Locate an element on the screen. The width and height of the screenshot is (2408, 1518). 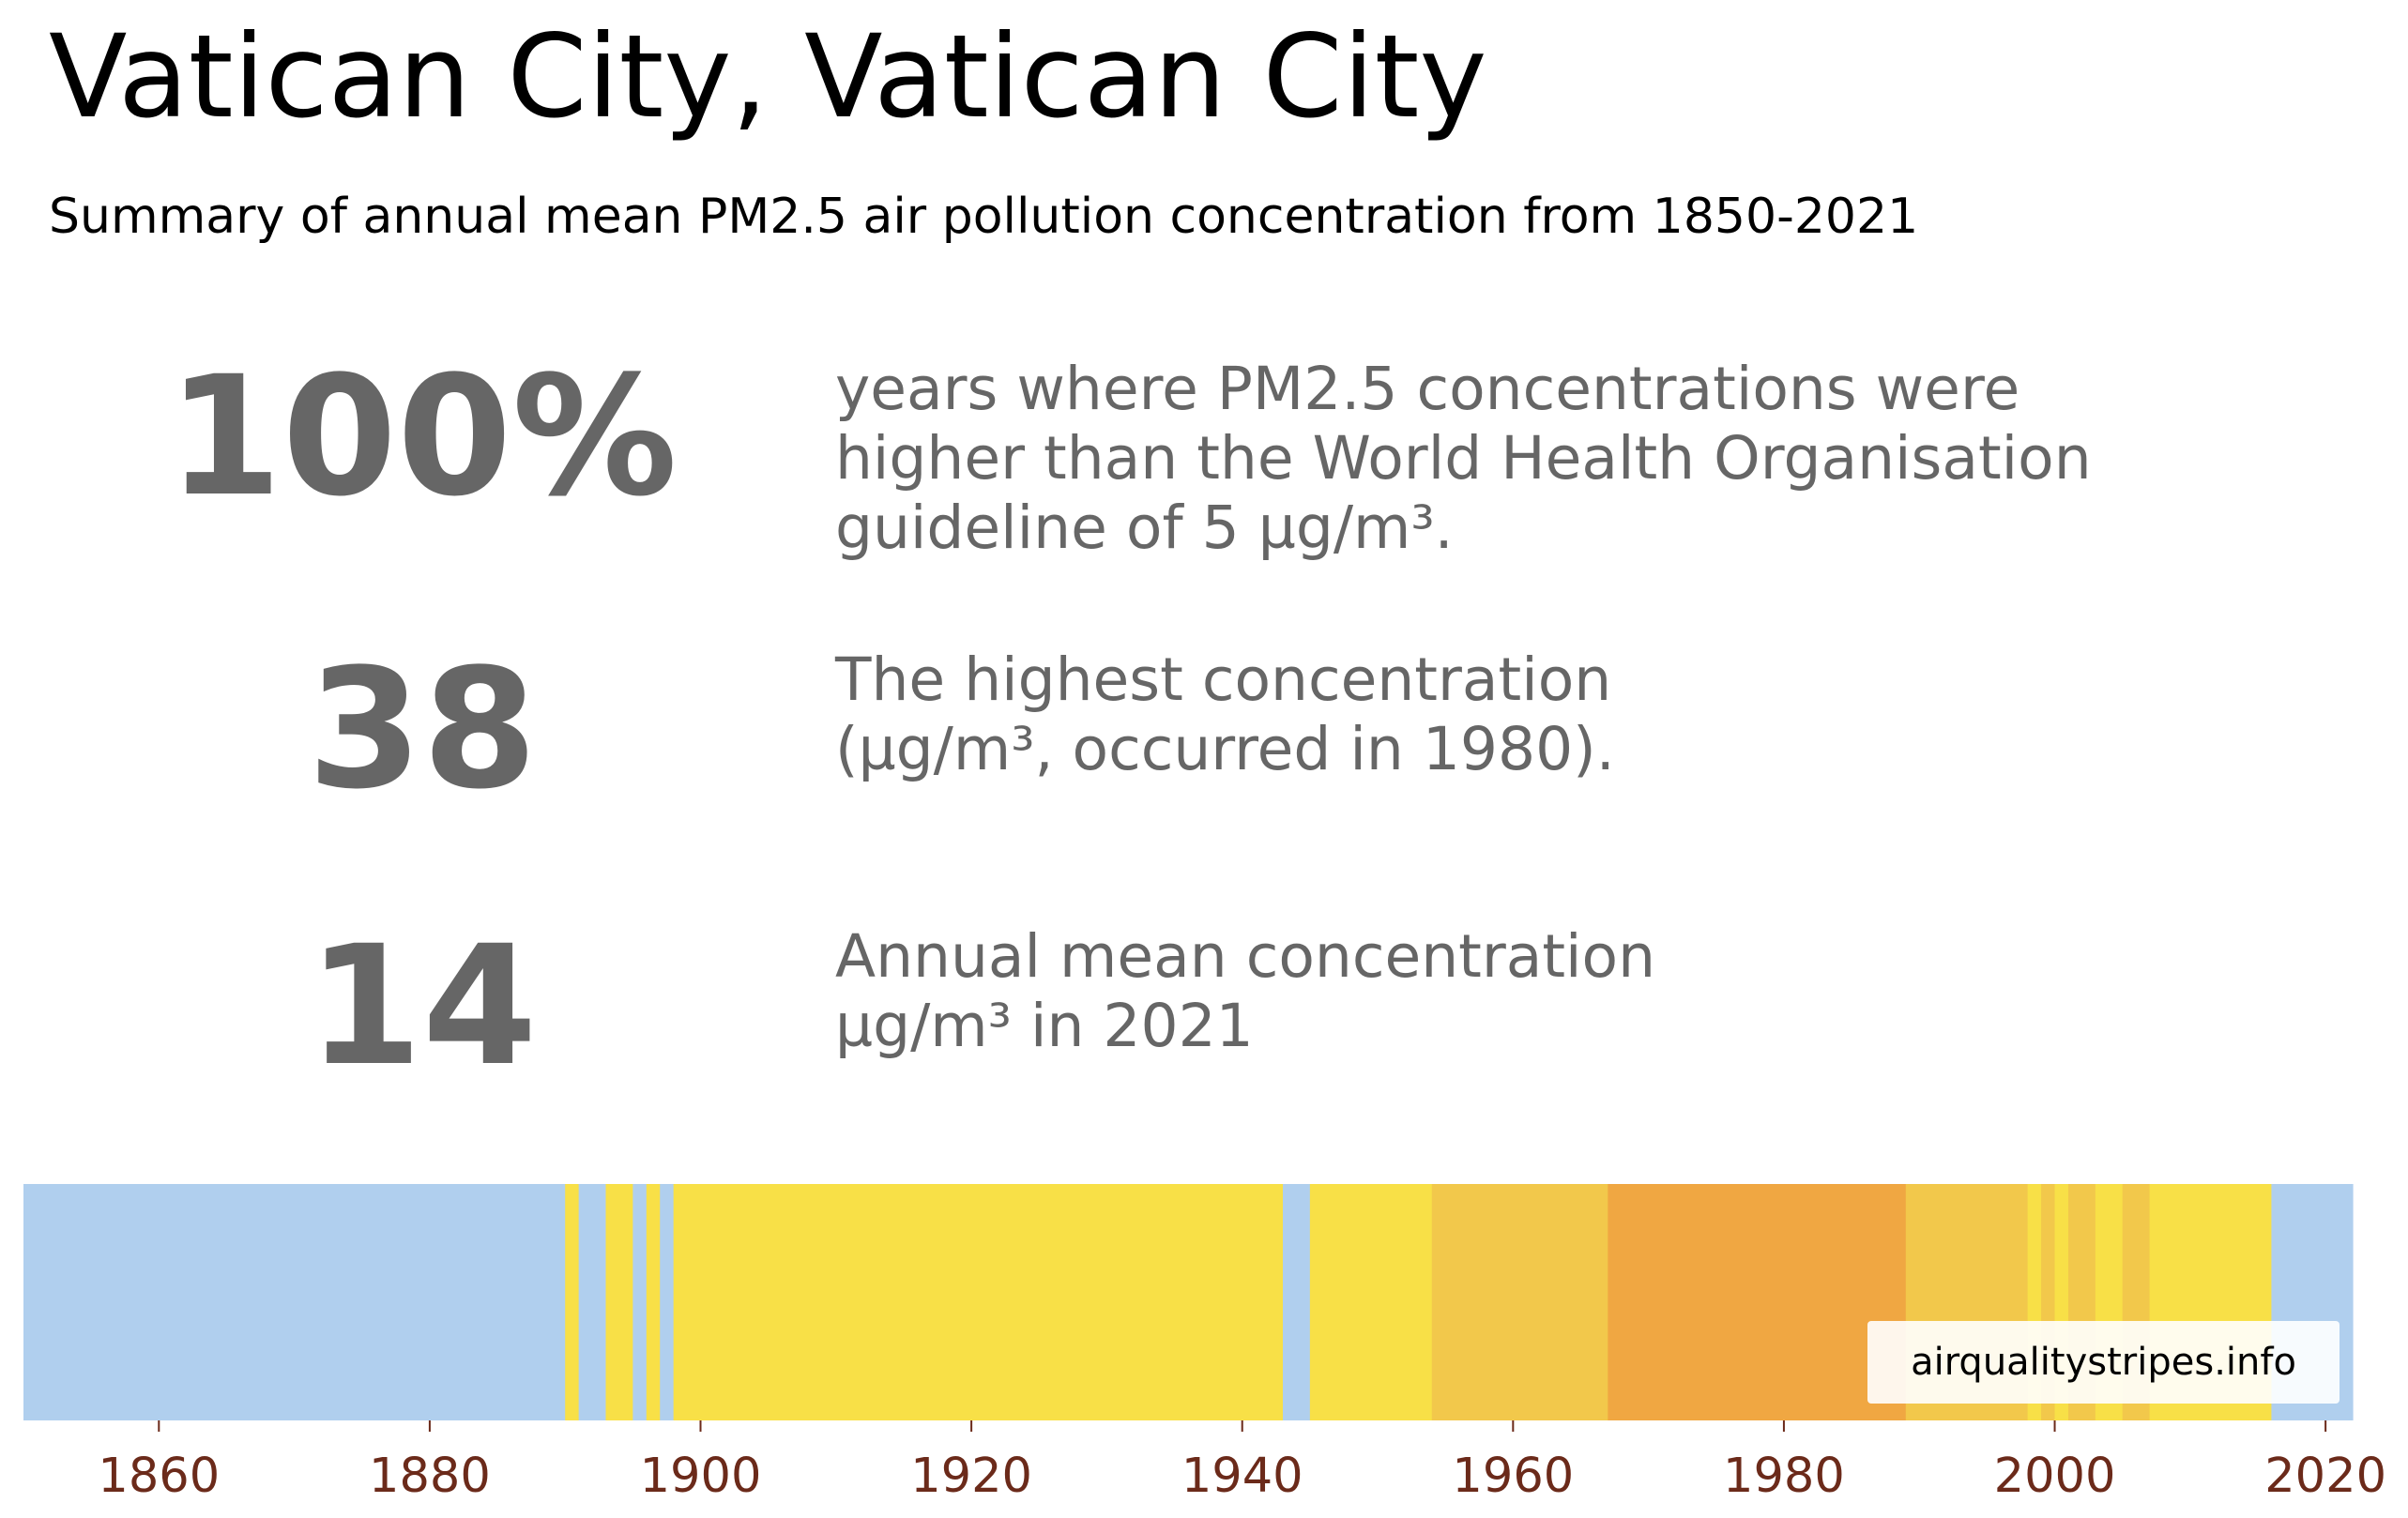
x-tick-label: 2000 is located at coordinates (2055, 1476).